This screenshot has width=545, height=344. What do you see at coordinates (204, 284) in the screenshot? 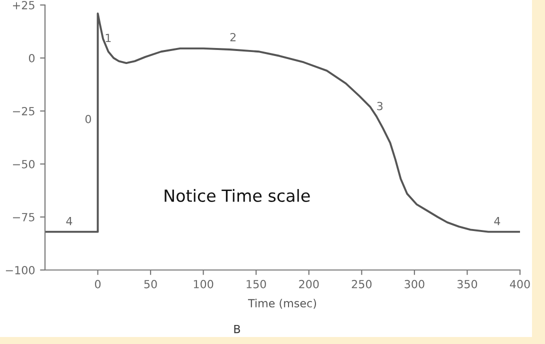
I see `x-tick-label: 100` at bounding box center [204, 284].